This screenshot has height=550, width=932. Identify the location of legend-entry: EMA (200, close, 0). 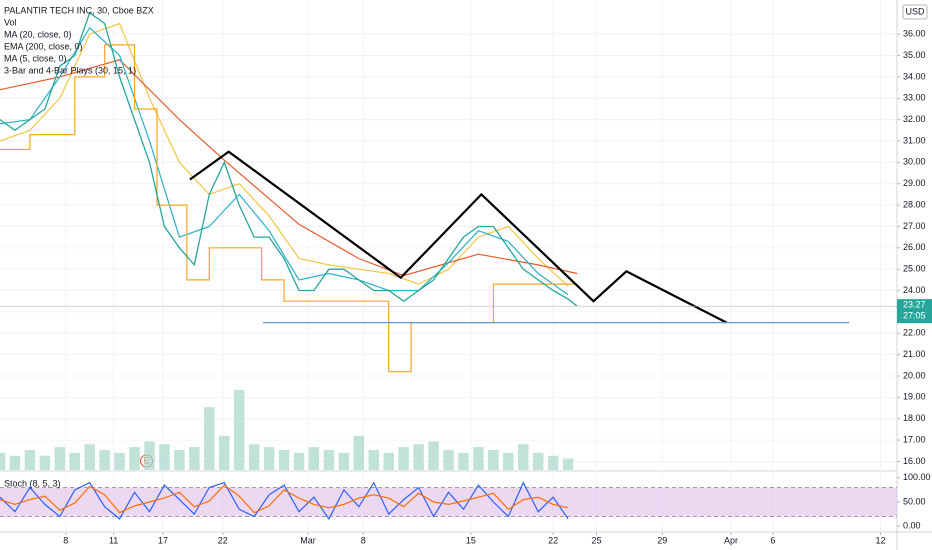
(43, 46).